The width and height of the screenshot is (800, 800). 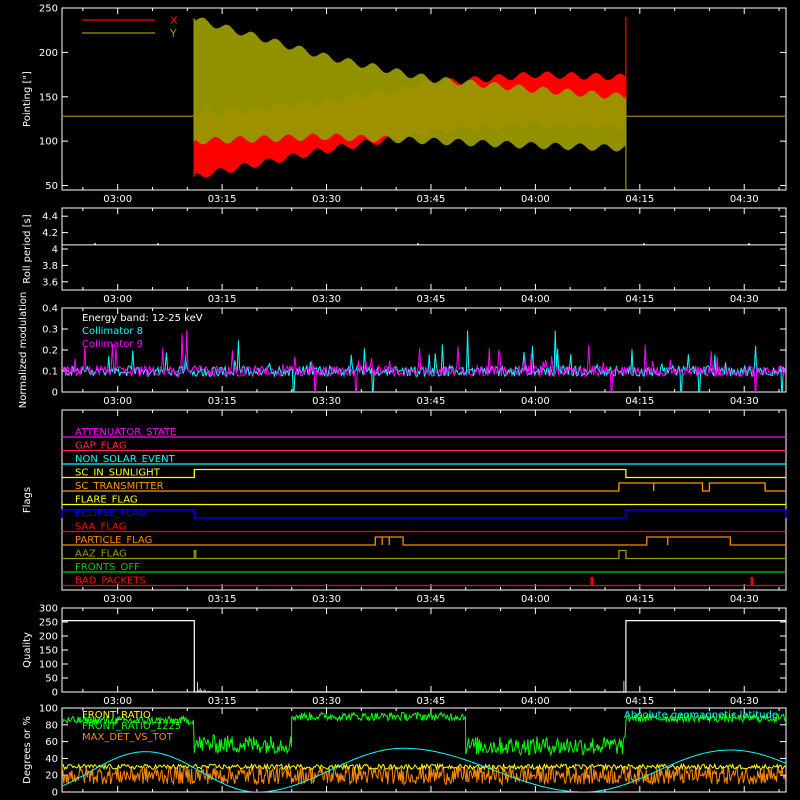 I want to click on y-tick-label: 4, so click(x=55, y=250).